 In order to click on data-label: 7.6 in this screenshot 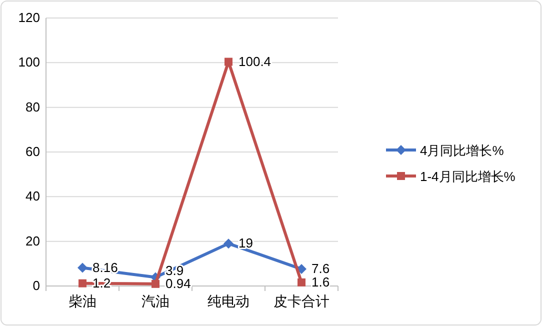, I will do `click(321, 268)`.